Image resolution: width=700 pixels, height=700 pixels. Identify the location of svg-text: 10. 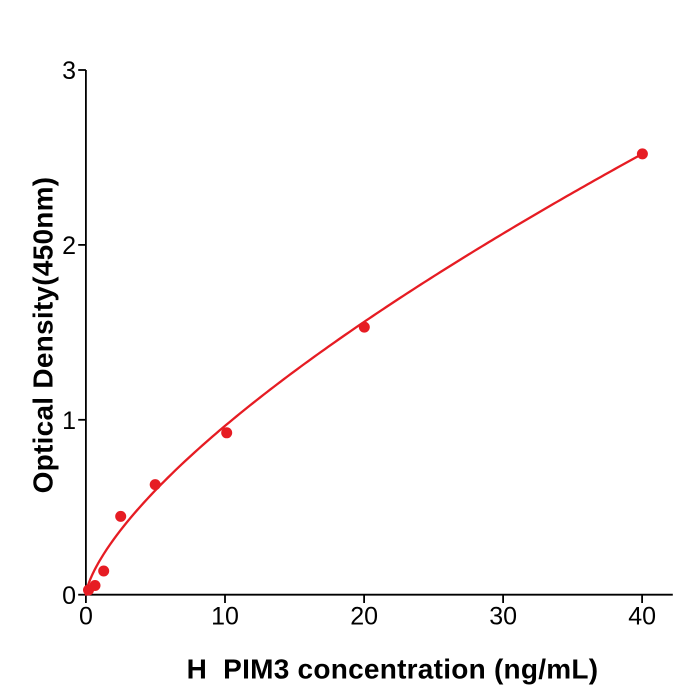
(225, 617).